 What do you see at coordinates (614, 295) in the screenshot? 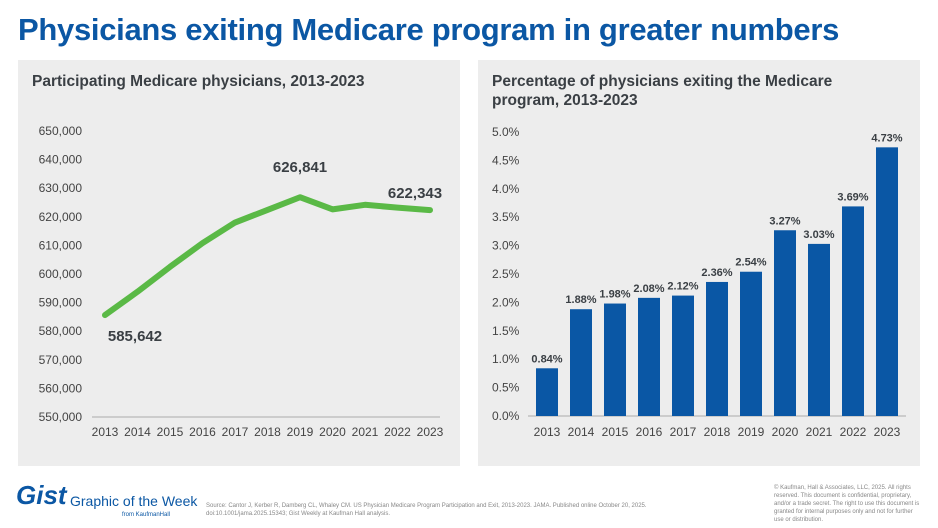
I see `data-label: 1.98%` at bounding box center [614, 295].